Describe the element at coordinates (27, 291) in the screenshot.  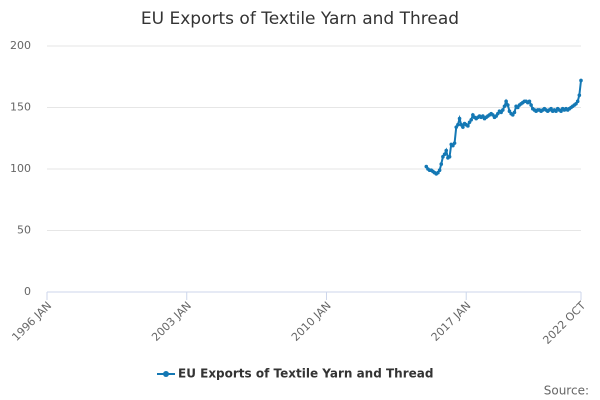
I see `y-tick-label: 0` at that location.